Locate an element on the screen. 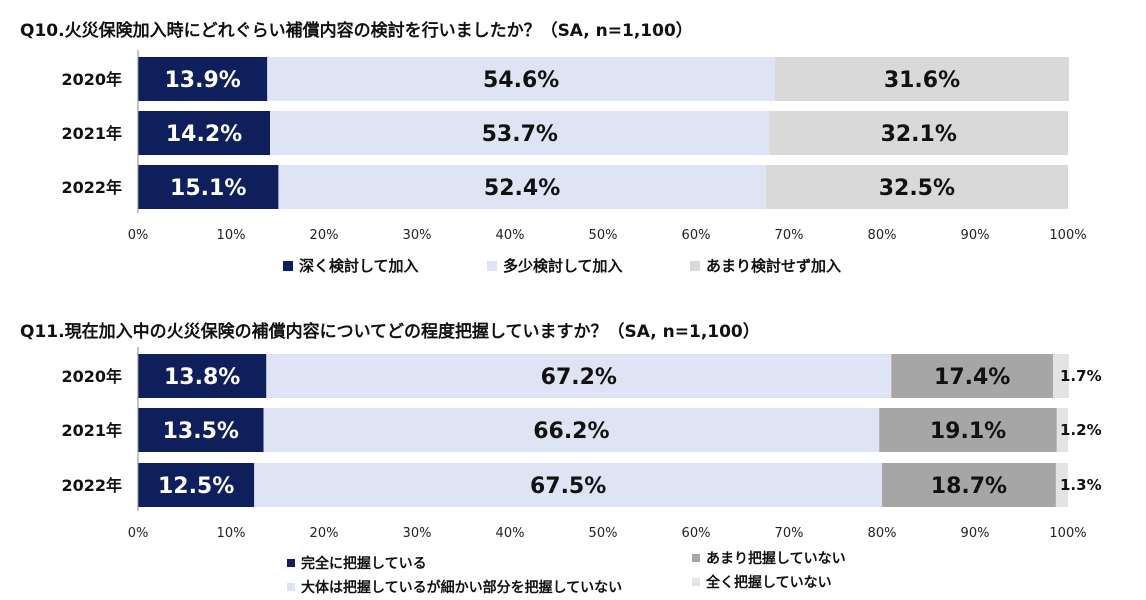 The height and width of the screenshot is (600, 1146). q11-legend-label-2: 大体は把握しているが細かい部分を把握していない is located at coordinates (462, 588).